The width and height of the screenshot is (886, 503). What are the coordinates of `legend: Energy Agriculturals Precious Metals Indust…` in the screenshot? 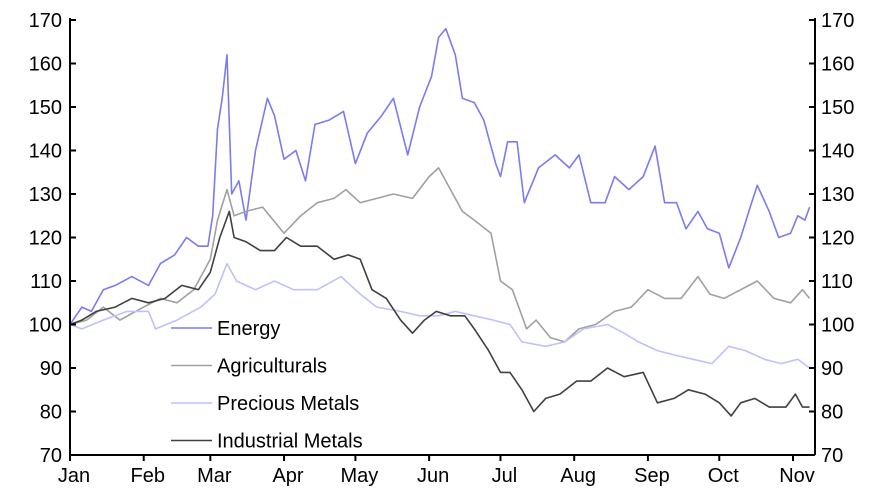 It's located at (267, 385).